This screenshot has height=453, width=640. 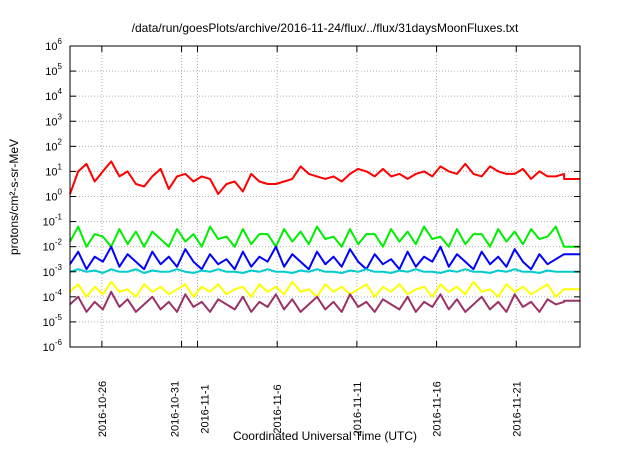 I want to click on y-tick-exponent: -2, so click(x=59, y=242).